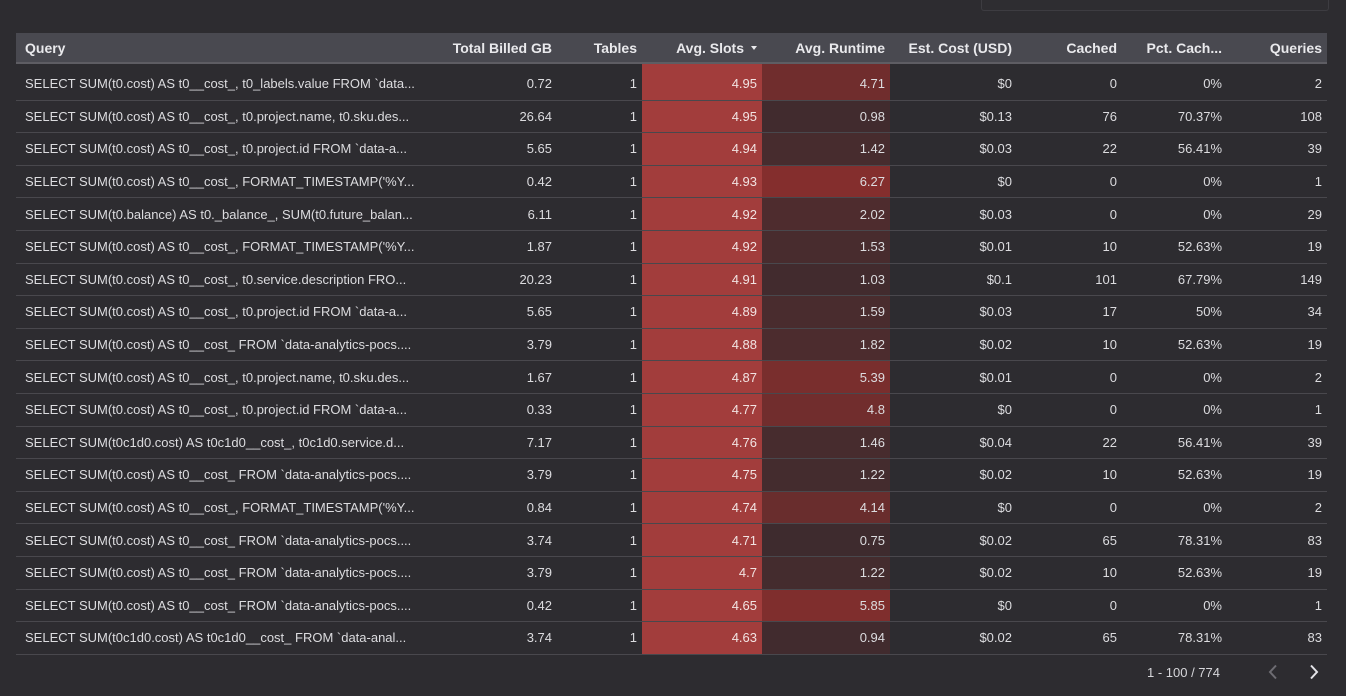 Image resolution: width=1346 pixels, height=696 pixels. Describe the element at coordinates (1277, 280) in the screenshot. I see `cell-queries: 149` at that location.